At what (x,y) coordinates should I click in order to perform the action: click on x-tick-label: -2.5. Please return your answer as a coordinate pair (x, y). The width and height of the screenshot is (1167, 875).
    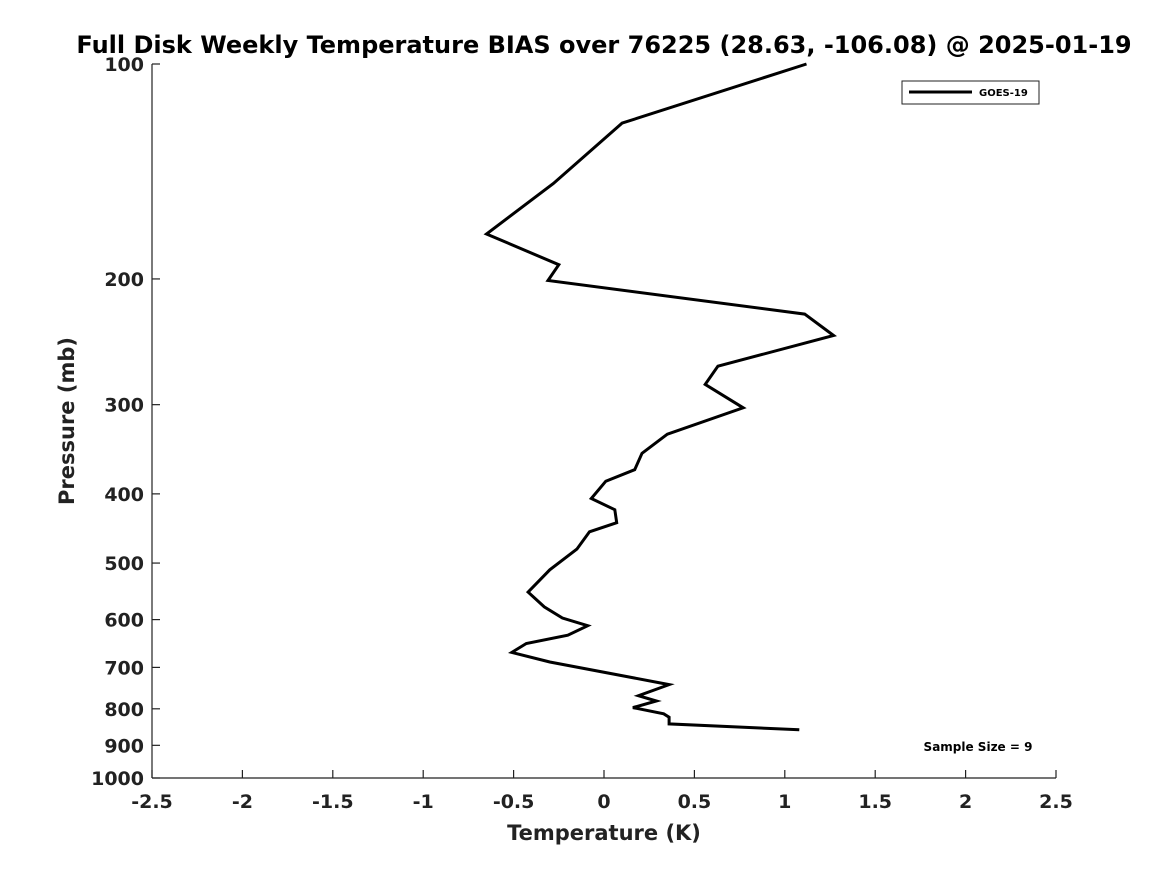
    Looking at the image, I should click on (152, 802).